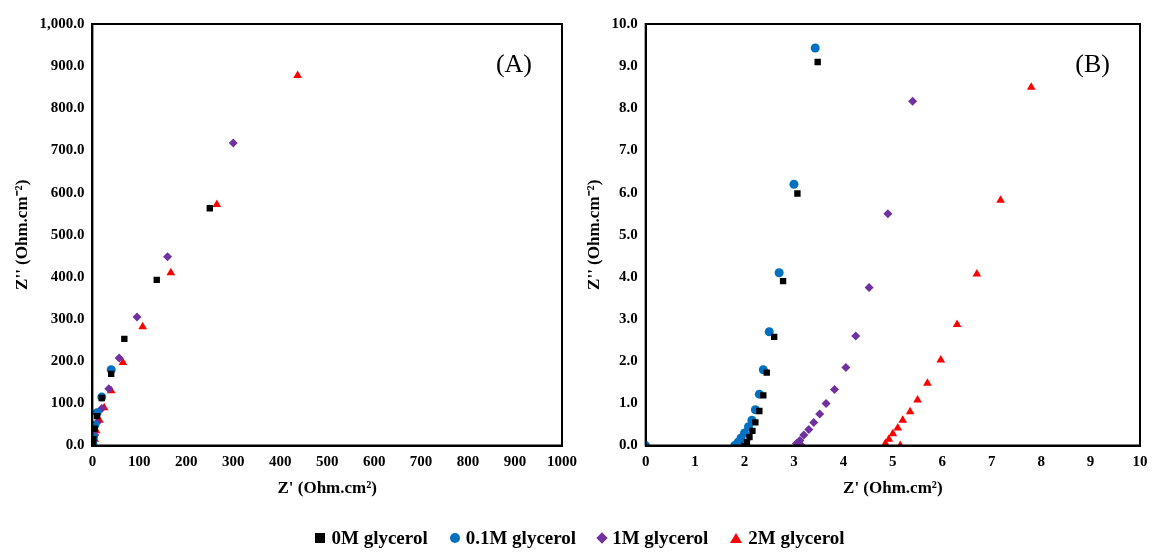 The width and height of the screenshot is (1160, 559). Describe the element at coordinates (67, 360) in the screenshot. I see `y-tick-label: 200.0` at that location.